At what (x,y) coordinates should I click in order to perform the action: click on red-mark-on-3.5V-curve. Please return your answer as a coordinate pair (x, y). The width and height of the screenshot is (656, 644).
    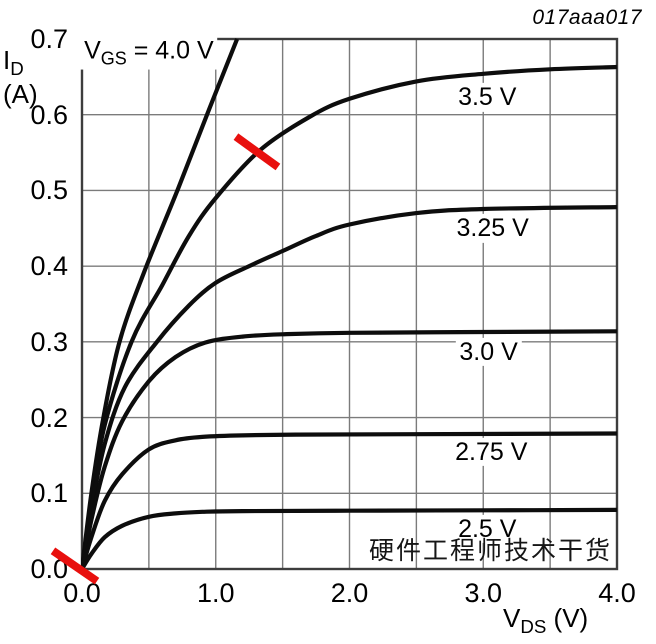
    Looking at the image, I should click on (257, 152).